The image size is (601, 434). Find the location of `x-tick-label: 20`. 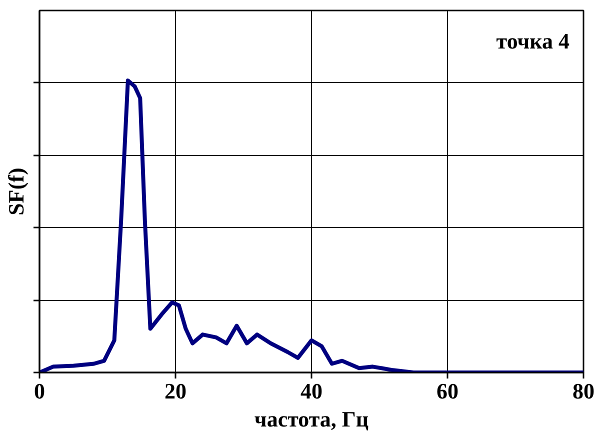

x-tick-label: 20 is located at coordinates (175, 391).